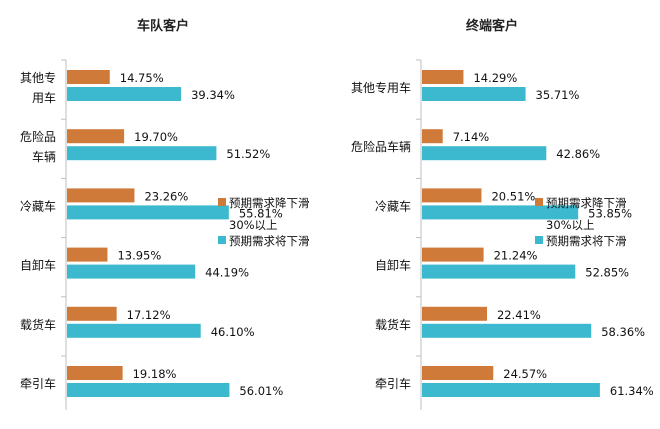 This screenshot has height=429, width=660. Describe the element at coordinates (623, 332) in the screenshot. I see `data-label: 58.36%` at that location.